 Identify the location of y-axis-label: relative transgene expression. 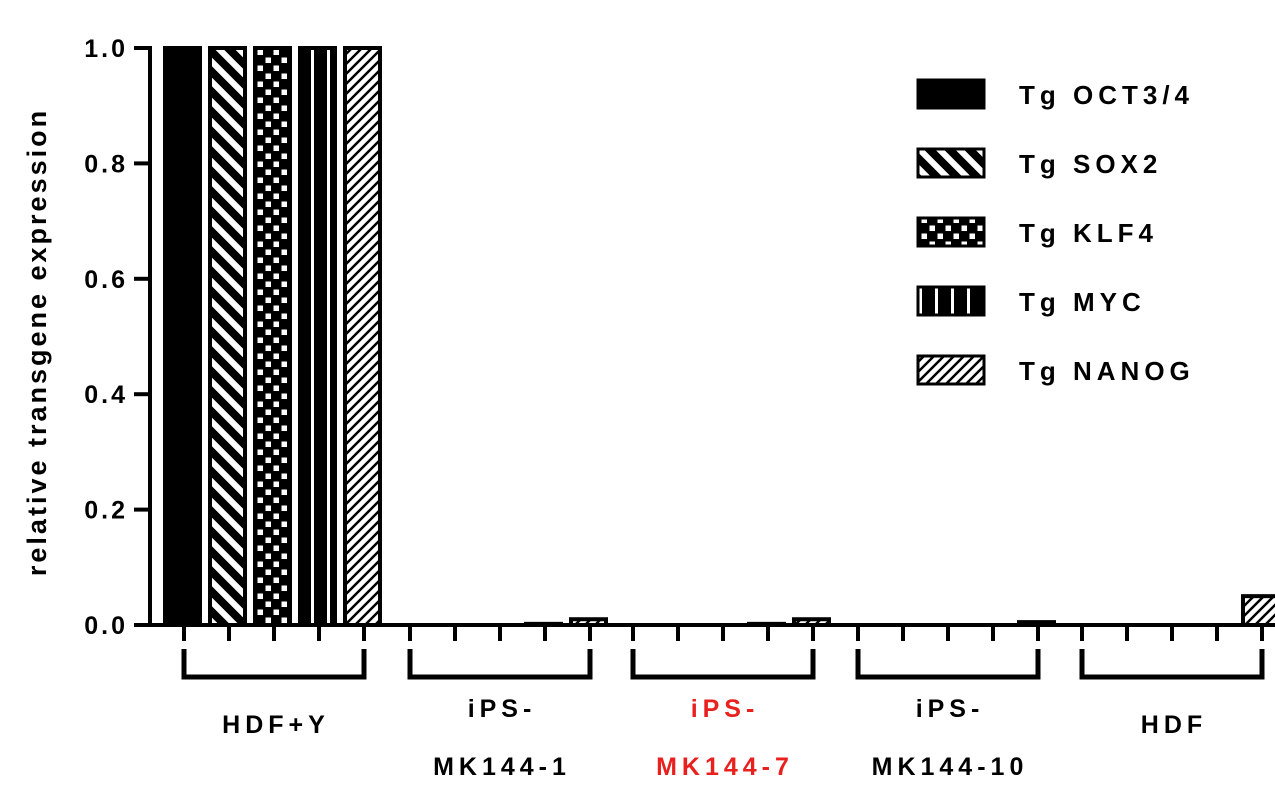
(37, 342).